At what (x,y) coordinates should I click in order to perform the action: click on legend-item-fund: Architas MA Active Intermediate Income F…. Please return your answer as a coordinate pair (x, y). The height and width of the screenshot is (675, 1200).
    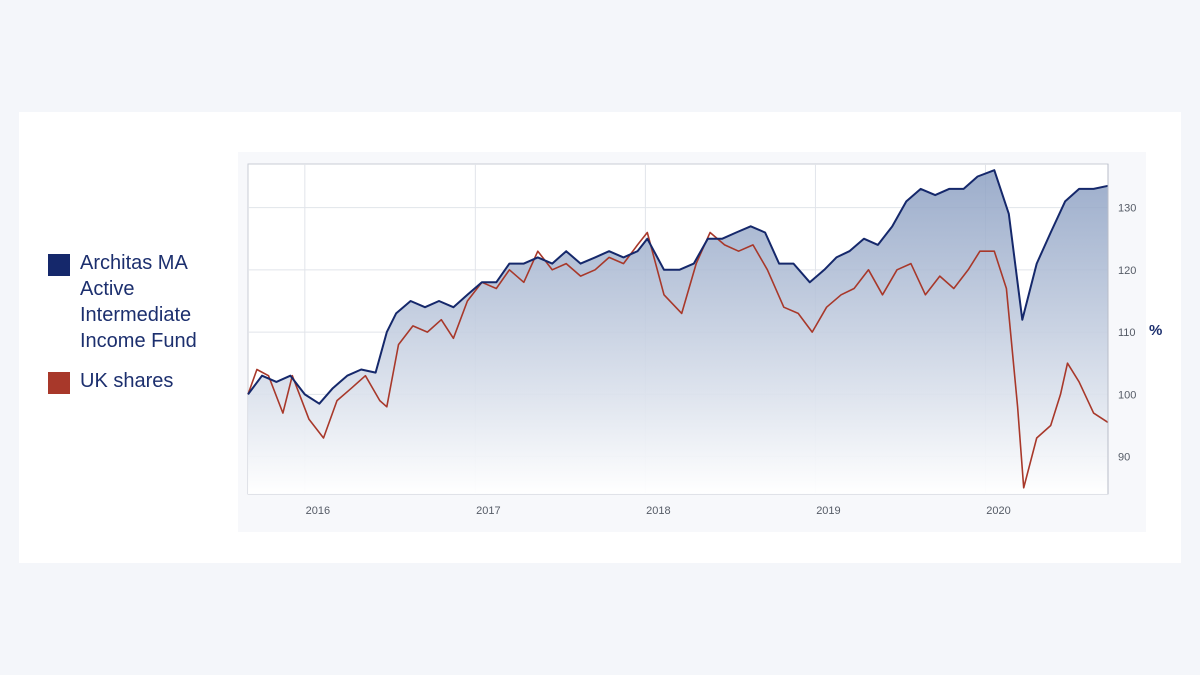
    Looking at the image, I should click on (143, 302).